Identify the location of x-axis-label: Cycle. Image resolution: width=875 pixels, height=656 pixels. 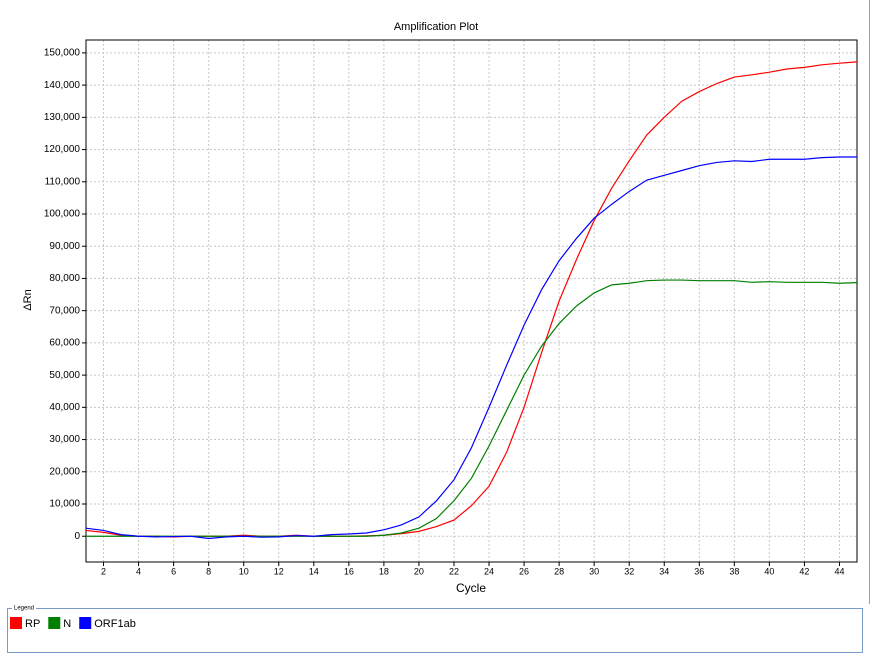
(471, 588).